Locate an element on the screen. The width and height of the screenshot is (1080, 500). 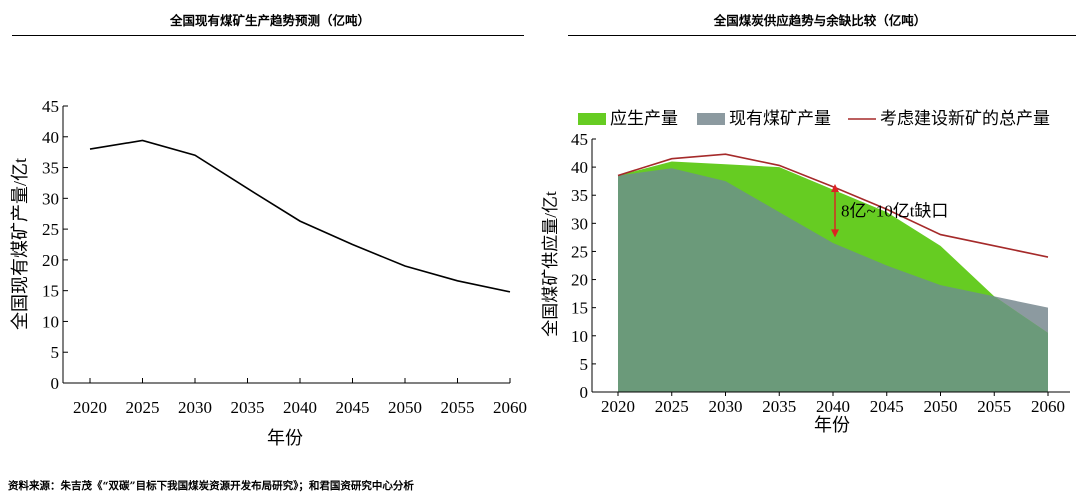
right-y-tick-label: 35 is located at coordinates (579, 195).